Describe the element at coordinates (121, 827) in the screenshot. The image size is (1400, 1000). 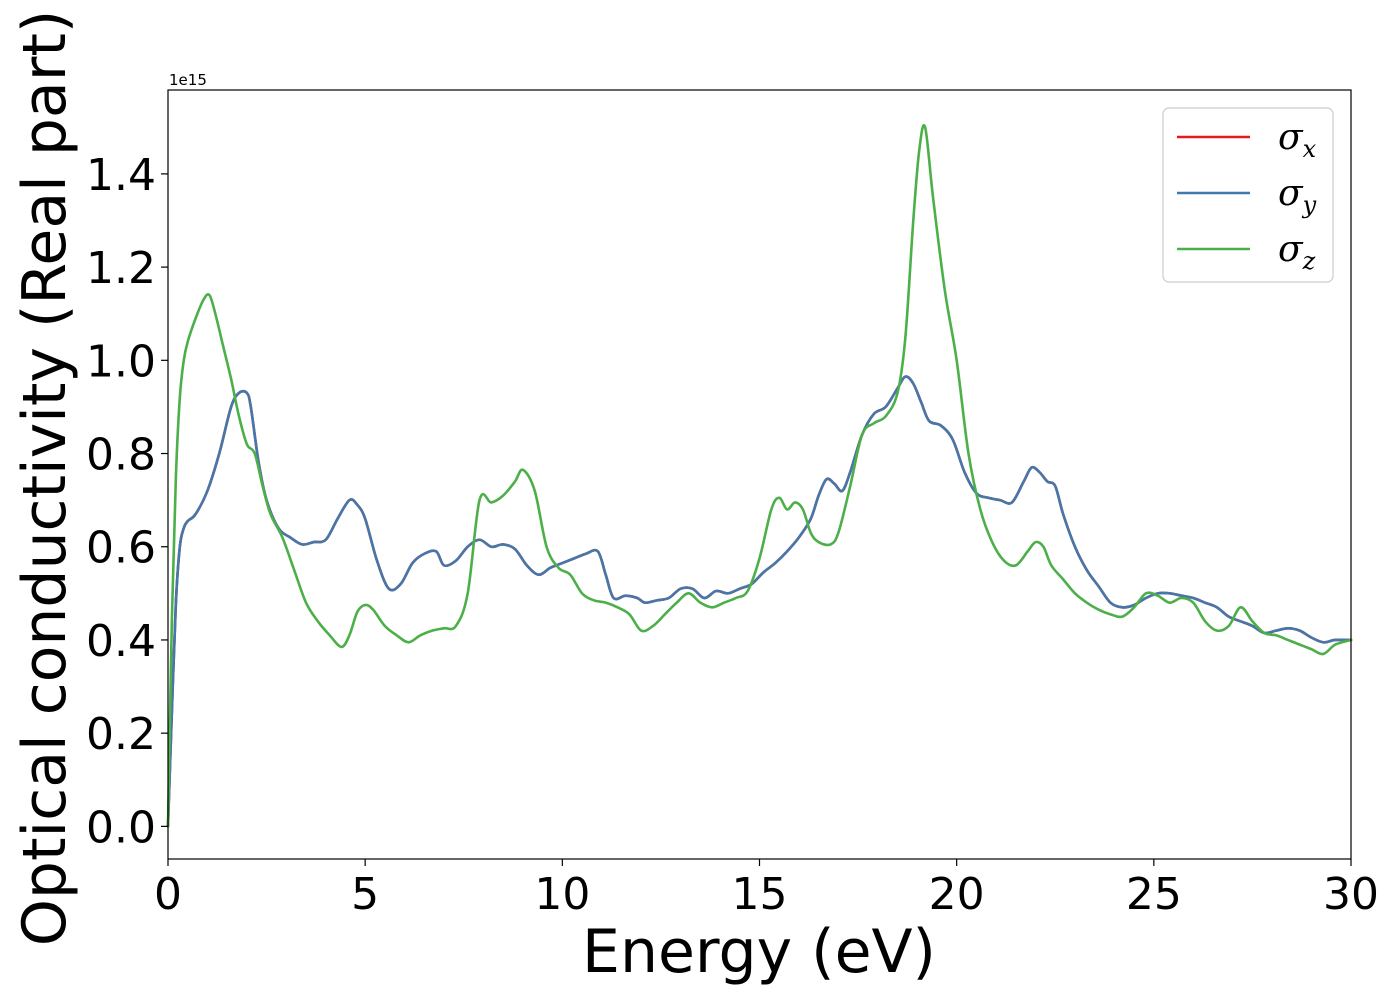
I see `y-tick-label: 0.0` at that location.